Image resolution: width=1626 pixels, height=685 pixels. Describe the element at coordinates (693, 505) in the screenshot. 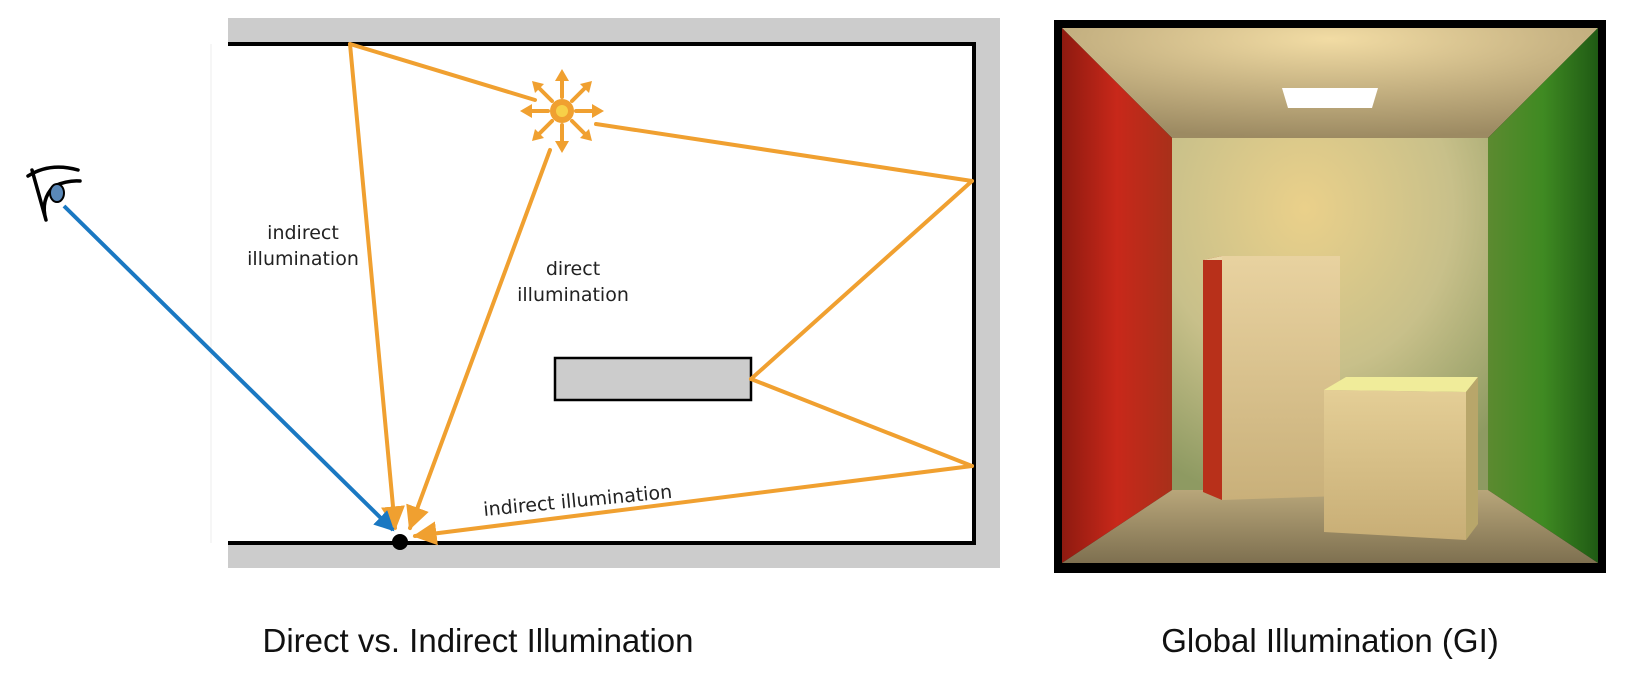

I see `ray-wall-to-point` at that location.